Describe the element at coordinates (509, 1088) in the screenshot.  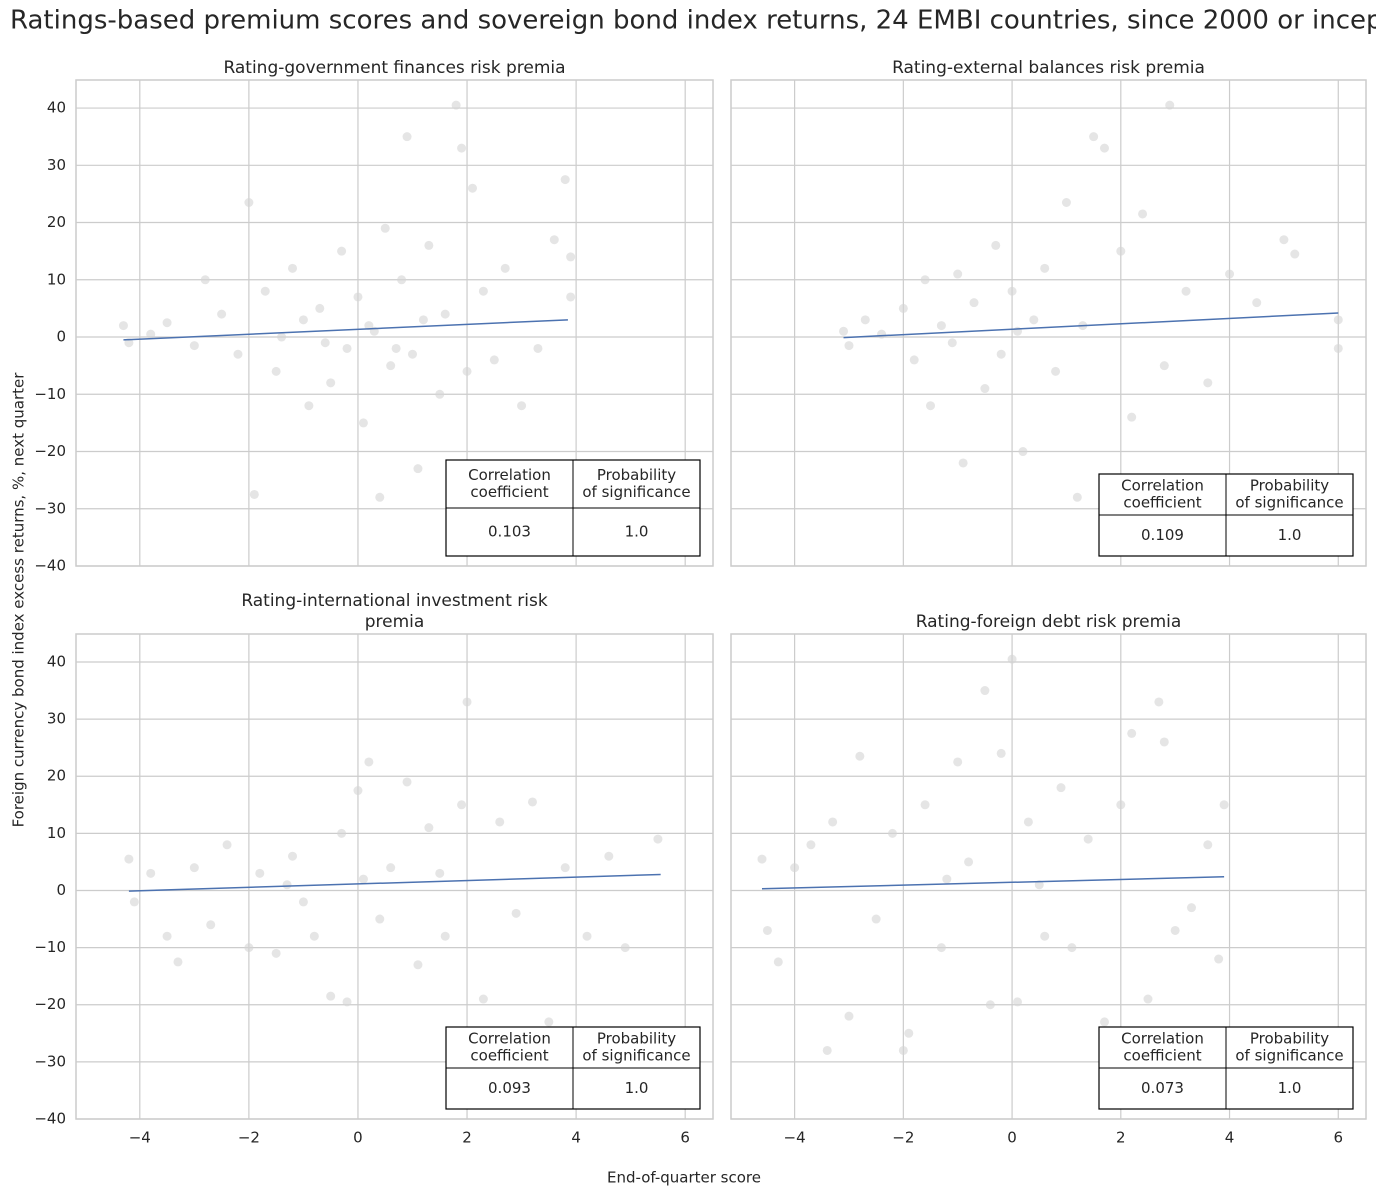
I see `table-cell: 0.093` at that location.